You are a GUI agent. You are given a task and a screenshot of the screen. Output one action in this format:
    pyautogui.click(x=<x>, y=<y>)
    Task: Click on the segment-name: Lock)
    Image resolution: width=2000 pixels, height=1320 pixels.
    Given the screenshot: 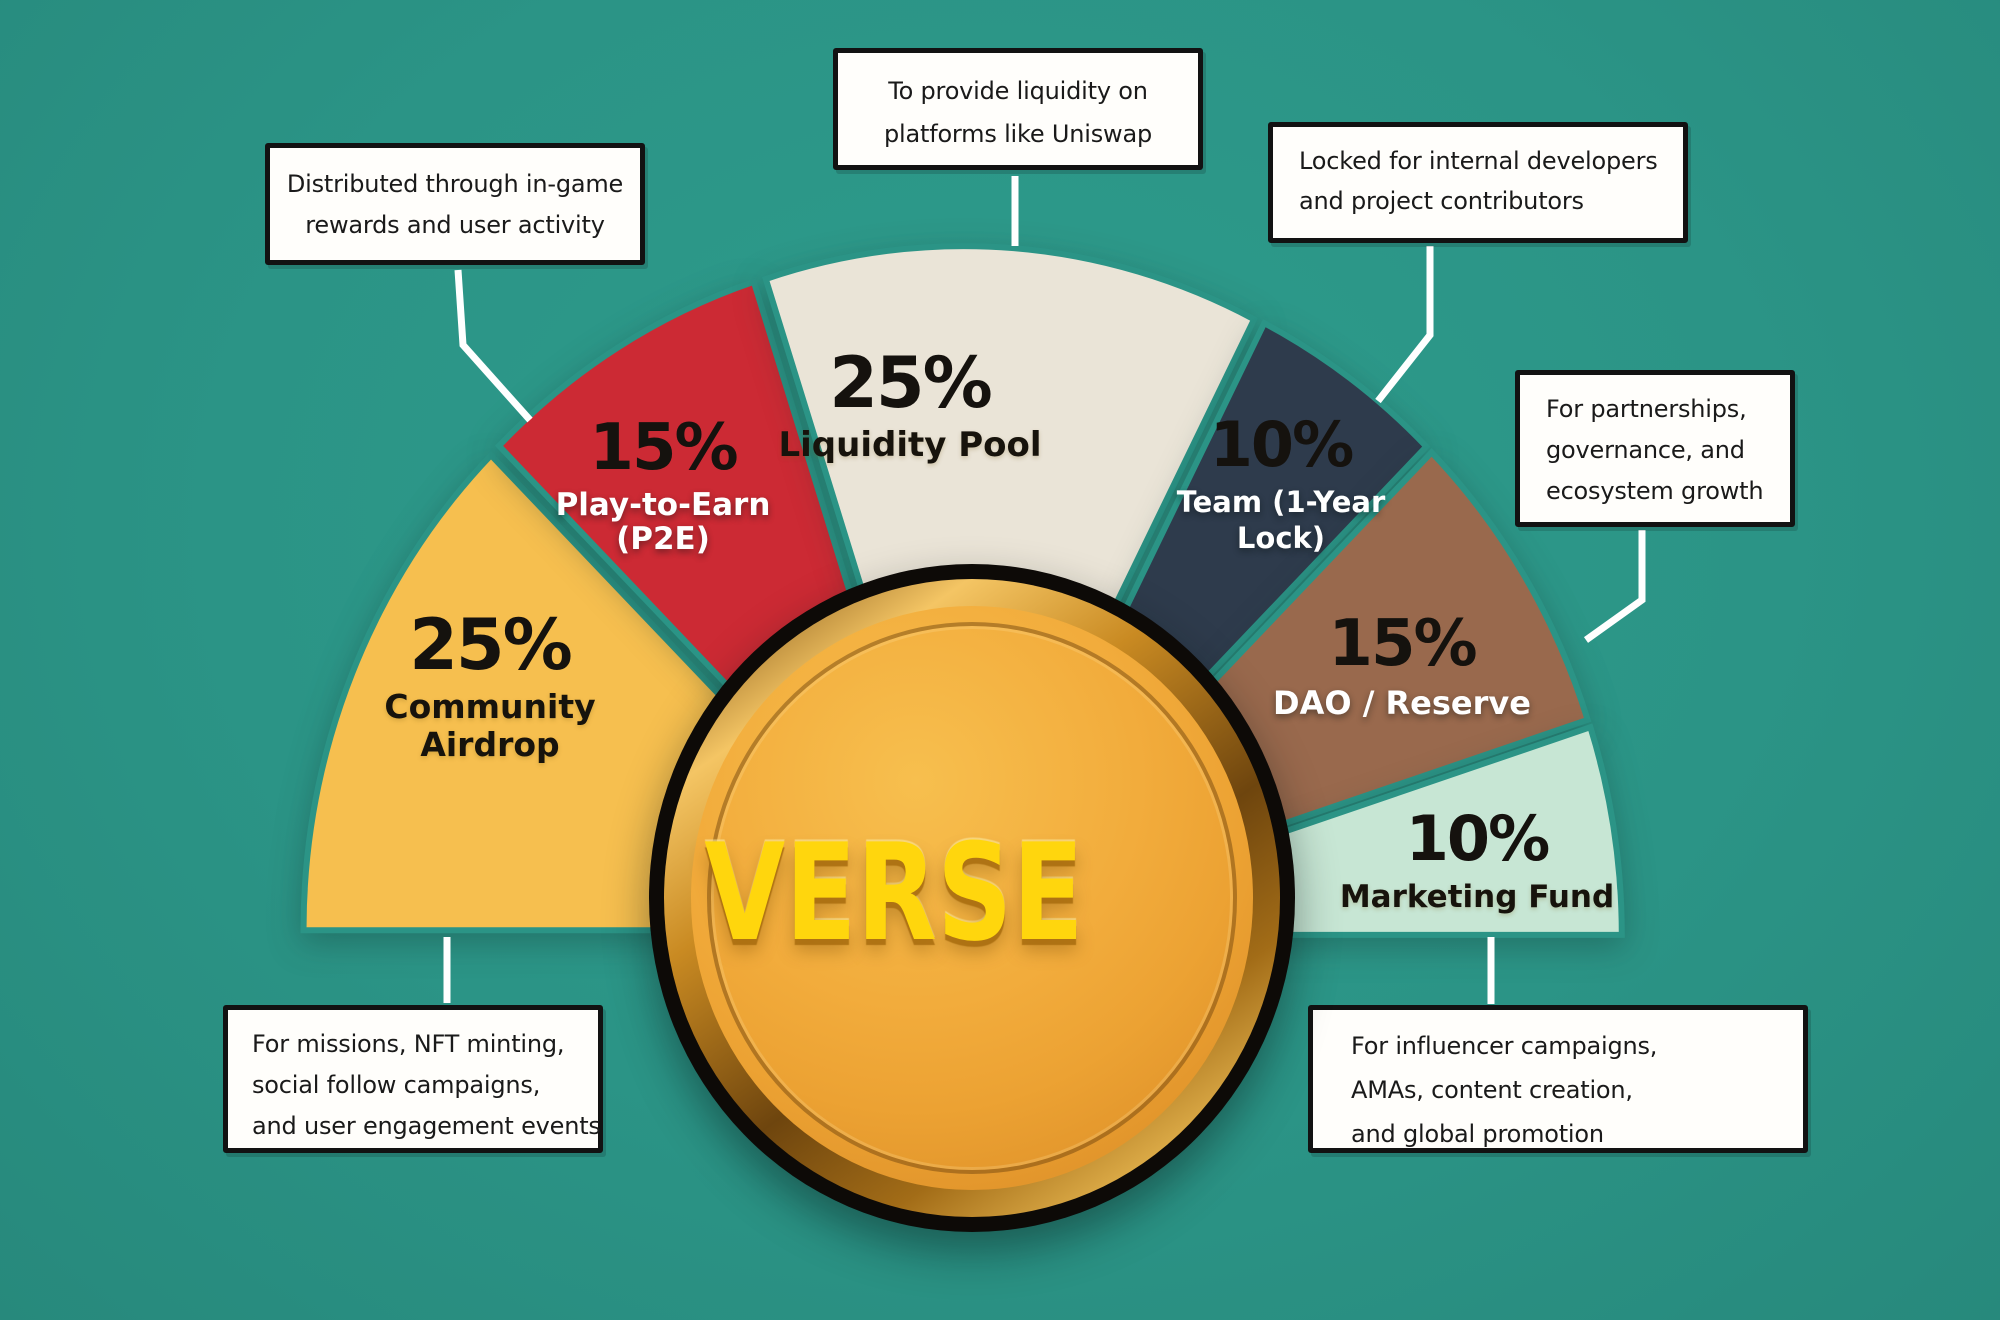 What is the action you would take?
    pyautogui.click(x=1281, y=538)
    